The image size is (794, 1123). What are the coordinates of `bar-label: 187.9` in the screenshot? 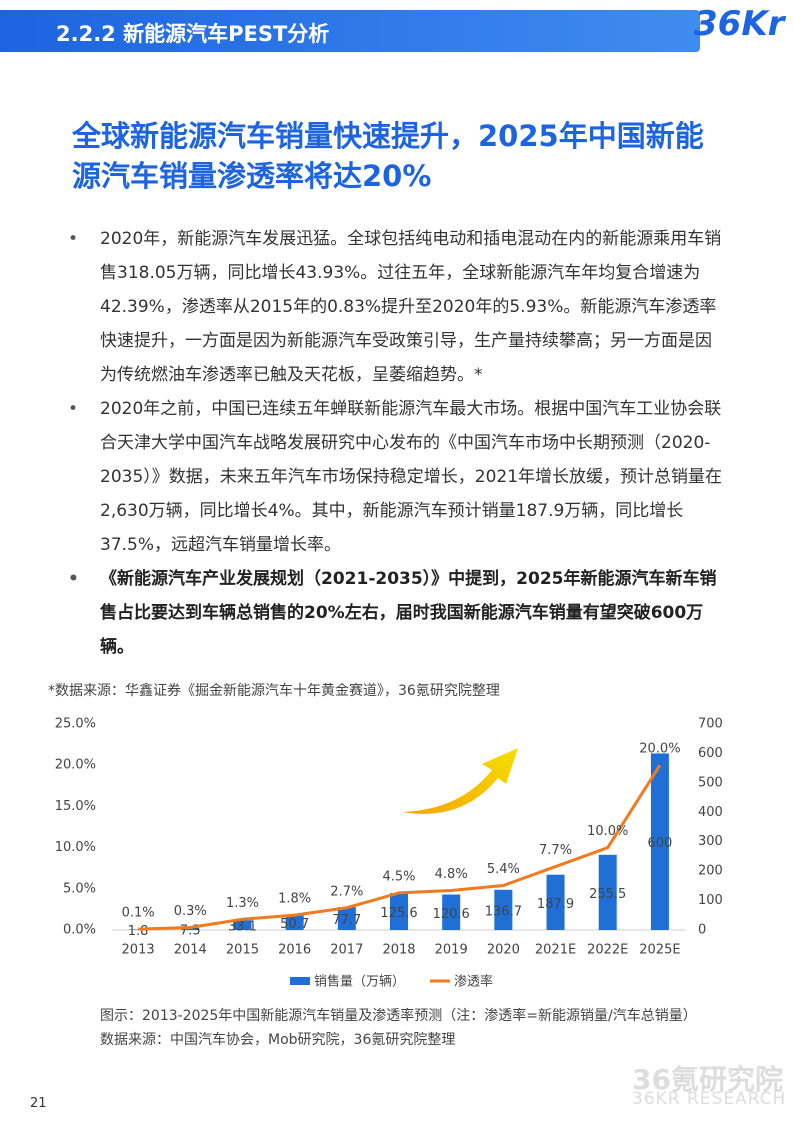 It's located at (555, 904).